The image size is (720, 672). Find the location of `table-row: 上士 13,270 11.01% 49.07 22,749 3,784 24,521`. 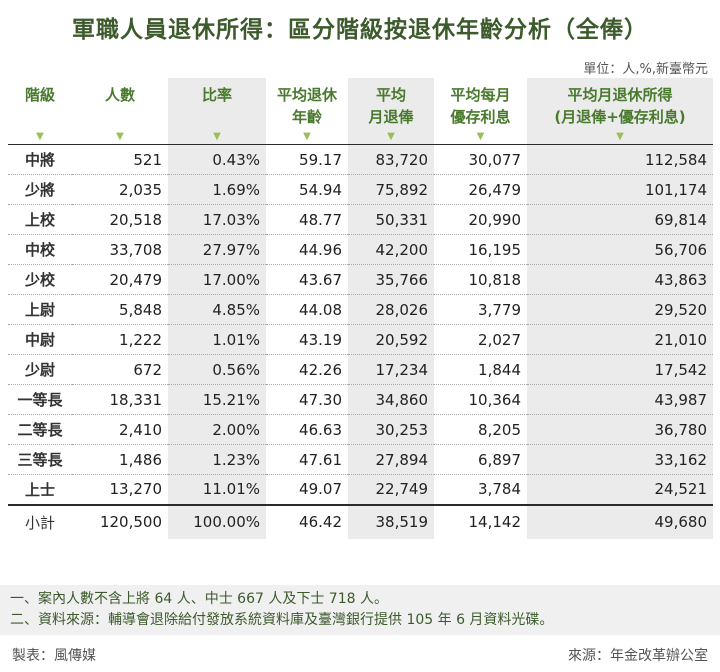

table-row: 上士 13,270 11.01% 49.07 22,749 3,784 24,521 is located at coordinates (360, 489).